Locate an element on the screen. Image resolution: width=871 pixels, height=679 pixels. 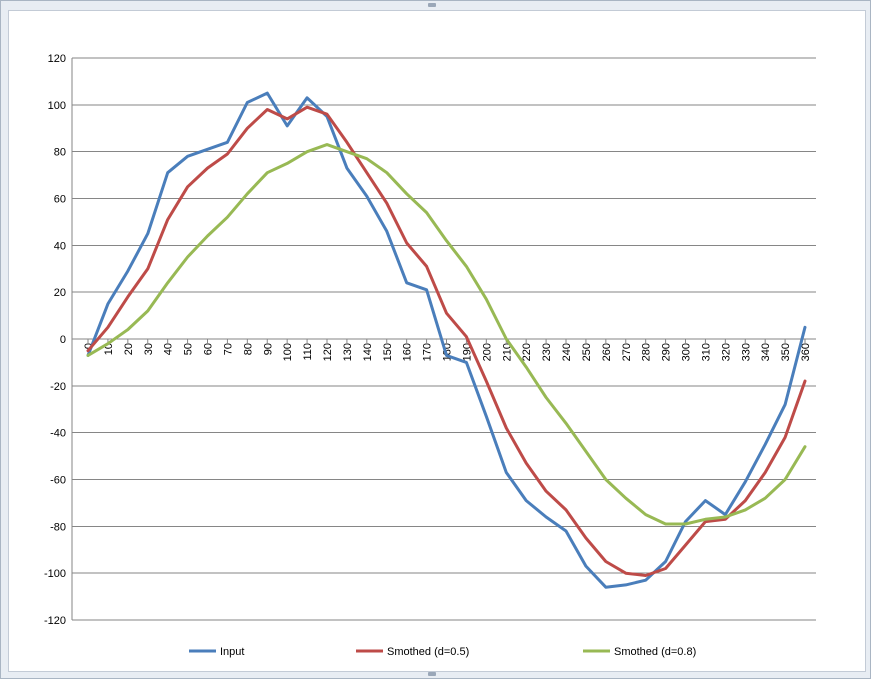
x-tick-label: 320 is located at coordinates (726, 352).